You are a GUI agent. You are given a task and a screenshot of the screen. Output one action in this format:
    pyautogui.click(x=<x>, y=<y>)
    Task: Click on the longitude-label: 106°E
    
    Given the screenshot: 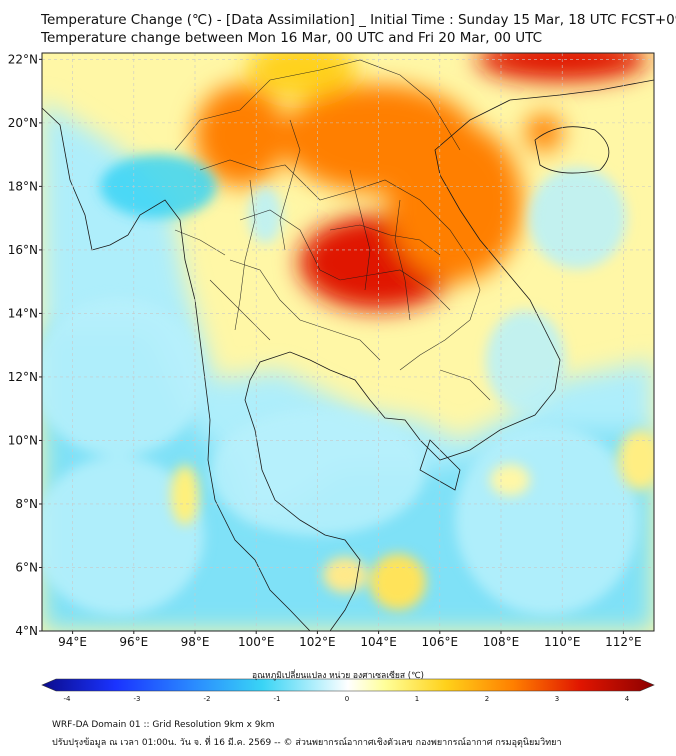 What is the action you would take?
    pyautogui.click(x=440, y=642)
    